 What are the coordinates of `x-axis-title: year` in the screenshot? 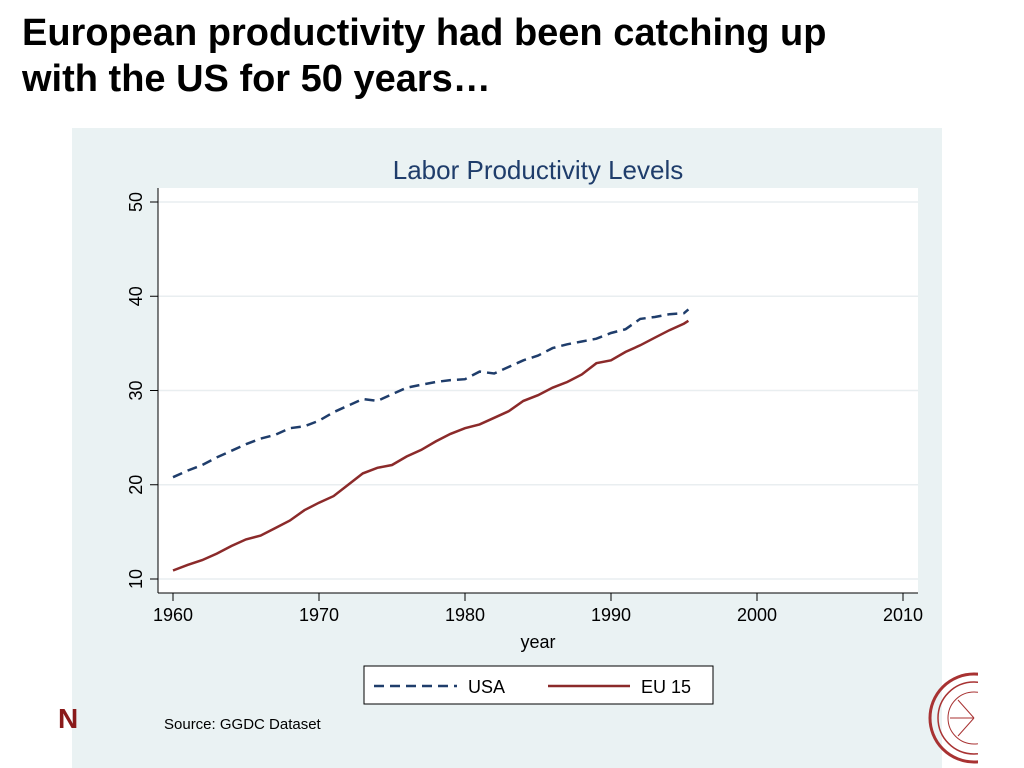 It's located at (537, 642).